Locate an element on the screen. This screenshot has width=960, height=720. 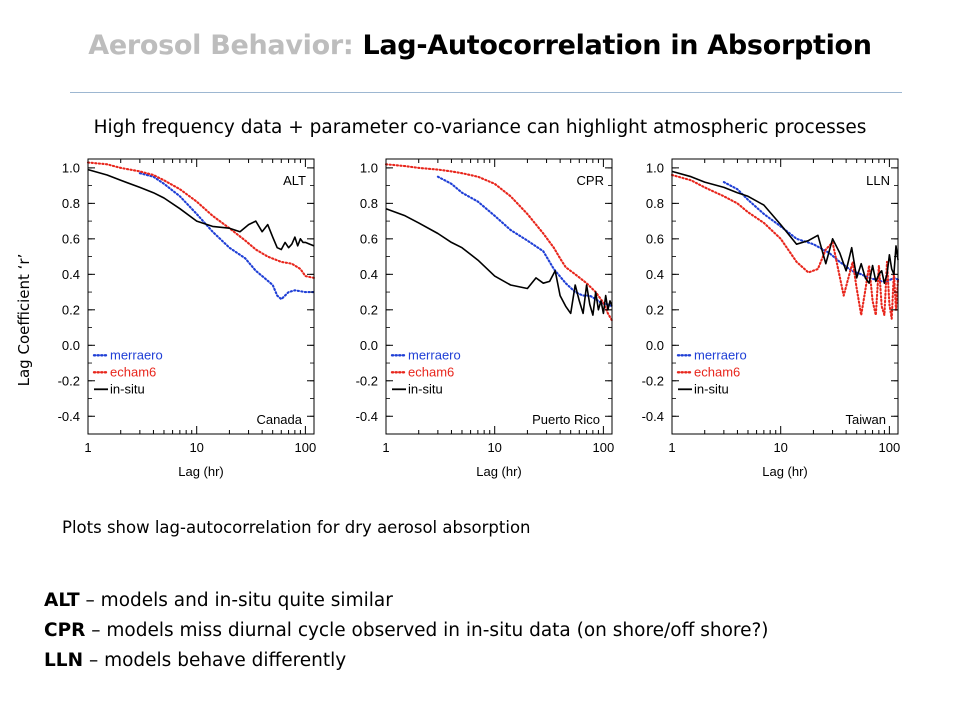
bullet-lln-term: LLN is located at coordinates (64, 660).